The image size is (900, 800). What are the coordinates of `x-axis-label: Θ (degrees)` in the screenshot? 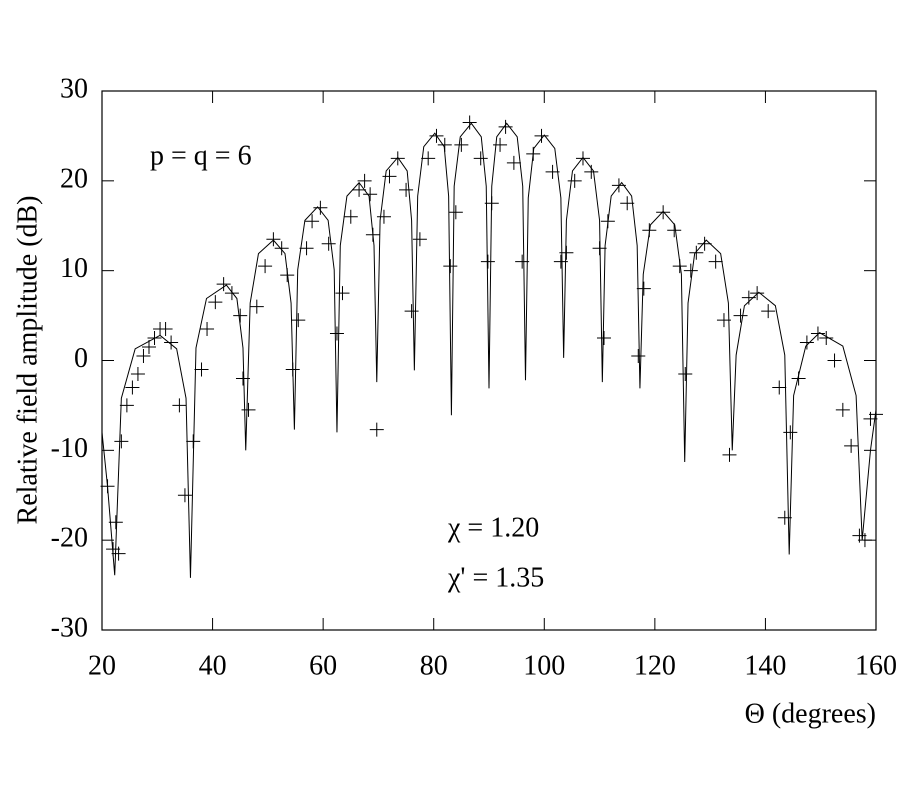 It's located at (810, 713).